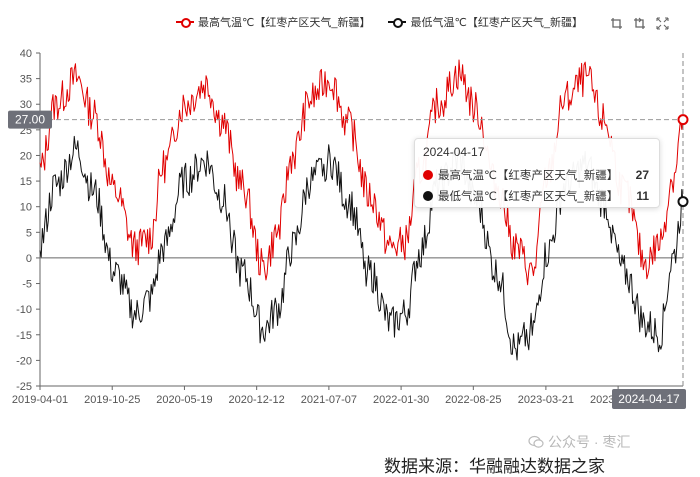 Image resolution: width=700 pixels, height=477 pixels. What do you see at coordinates (536, 441) in the screenshot?
I see `wechat-icon` at bounding box center [536, 441].